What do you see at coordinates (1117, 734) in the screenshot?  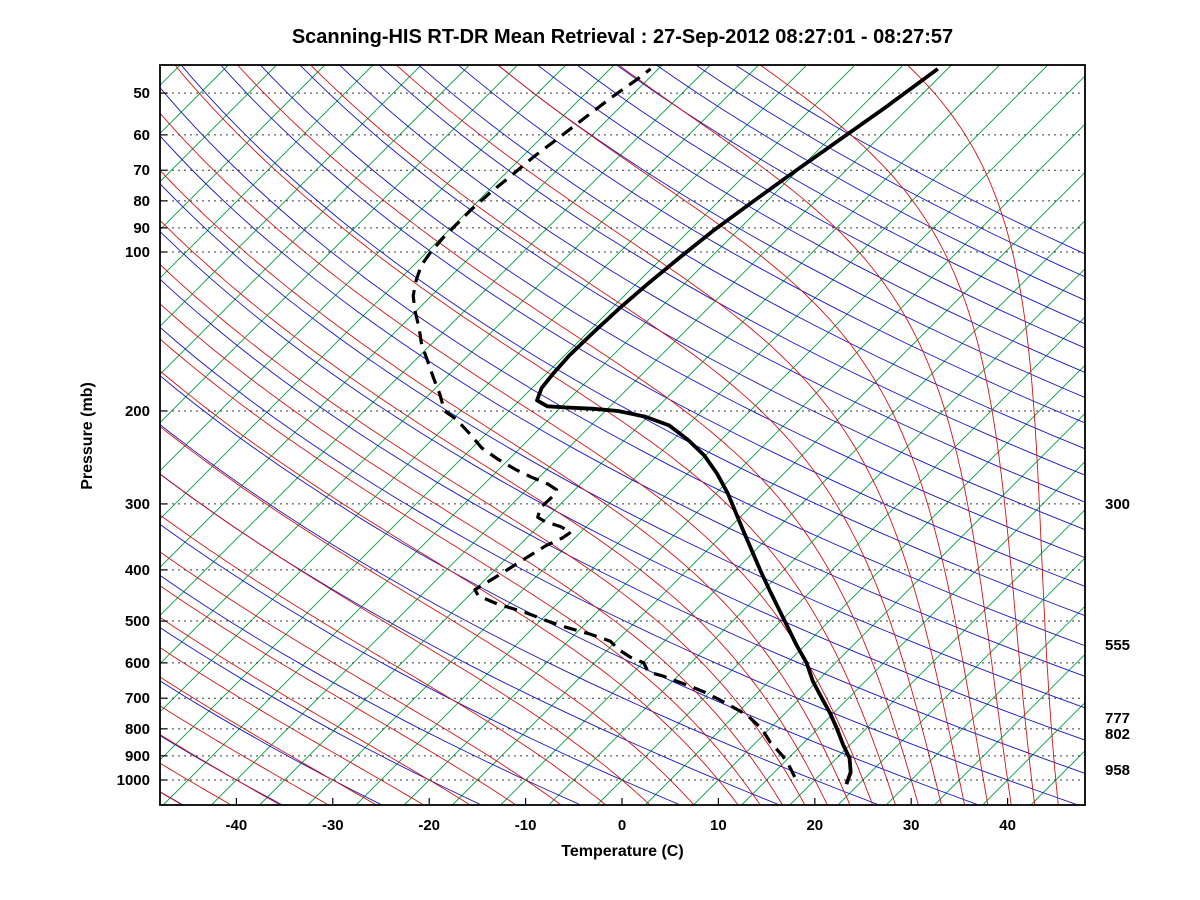 I see `level-label: 802` at bounding box center [1117, 734].